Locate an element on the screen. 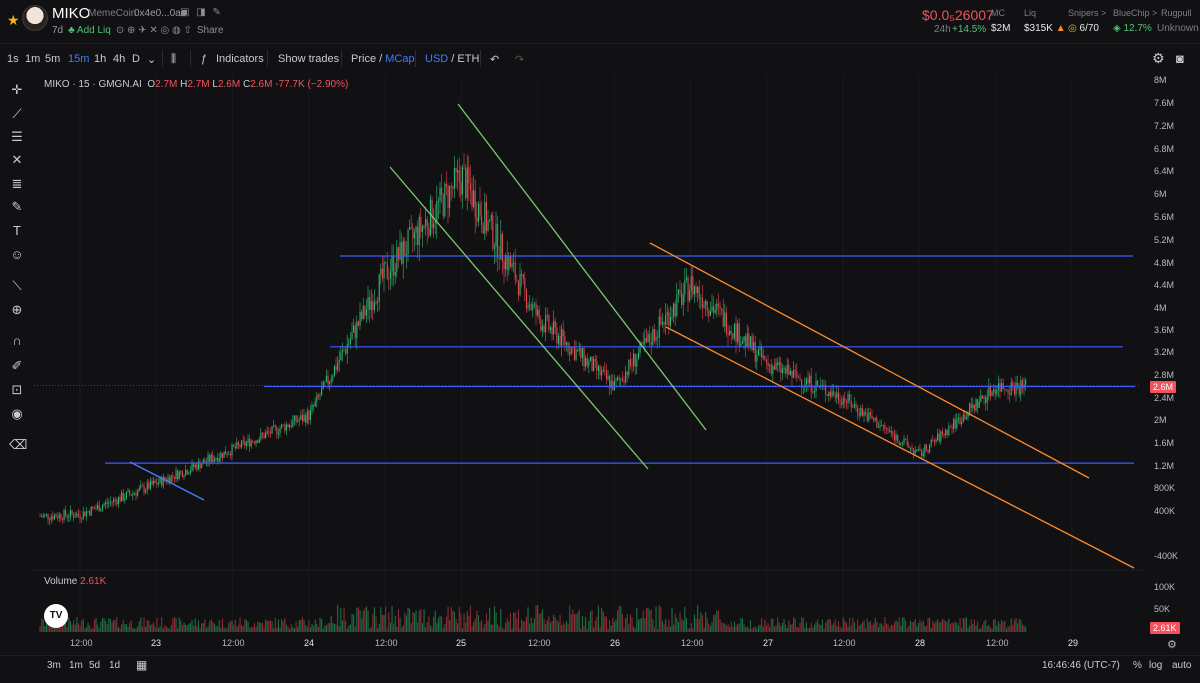 The image size is (1200, 683). lock-icon: ⊡ is located at coordinates (17, 389).